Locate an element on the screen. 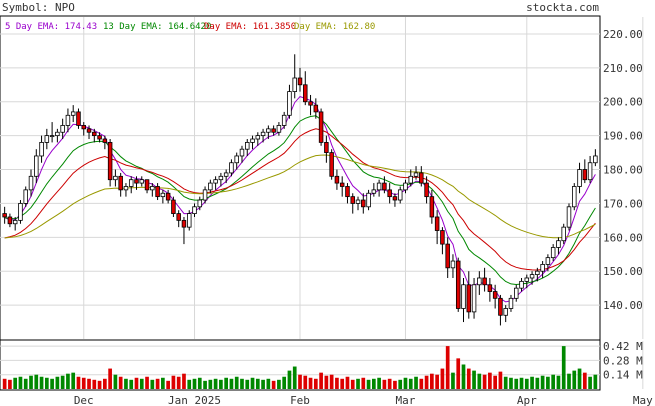 This screenshot has height=406, width=655. price-tick-label: 200.00 is located at coordinates (623, 102).